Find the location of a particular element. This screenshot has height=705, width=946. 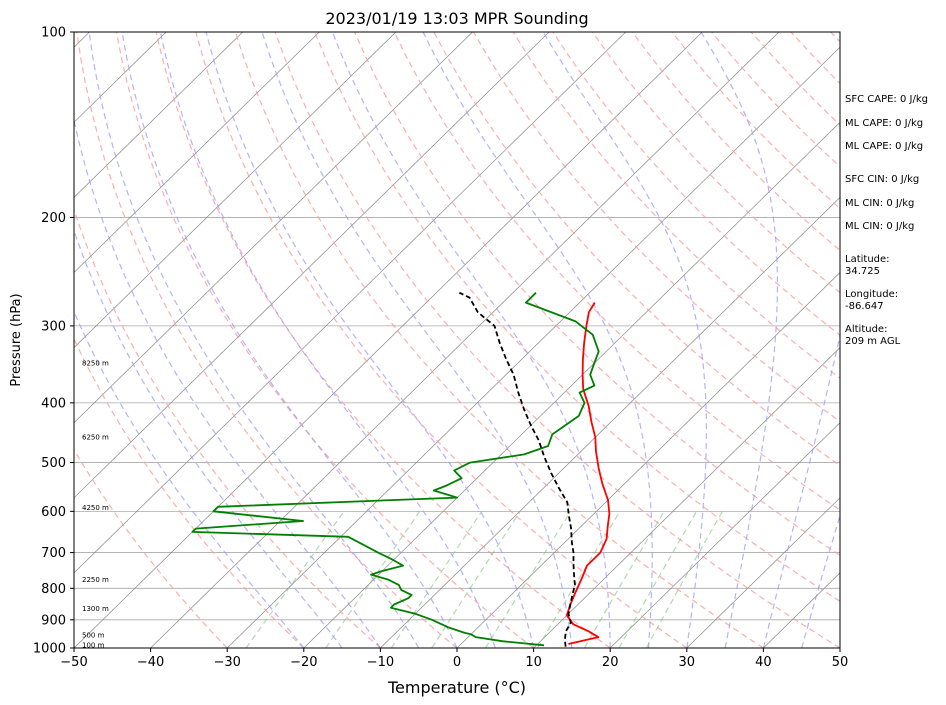

altitude-text: Altitude: 209 m AGL is located at coordinates (873, 335).